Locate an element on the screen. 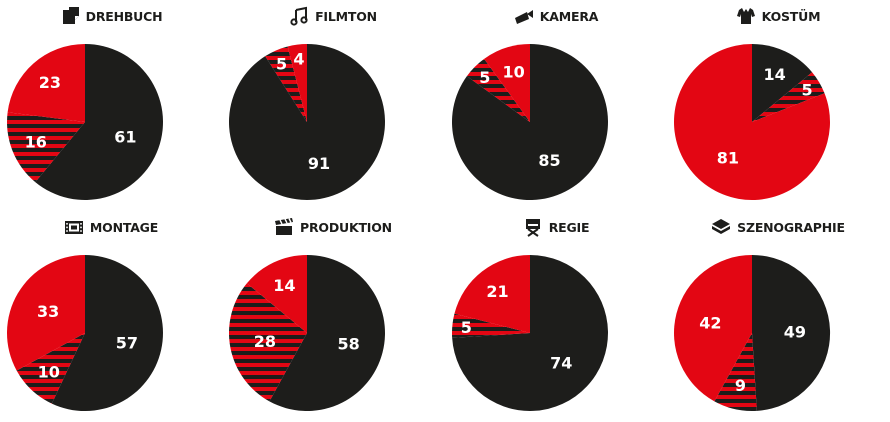  chart-title: REGIE is located at coordinates (569, 227).